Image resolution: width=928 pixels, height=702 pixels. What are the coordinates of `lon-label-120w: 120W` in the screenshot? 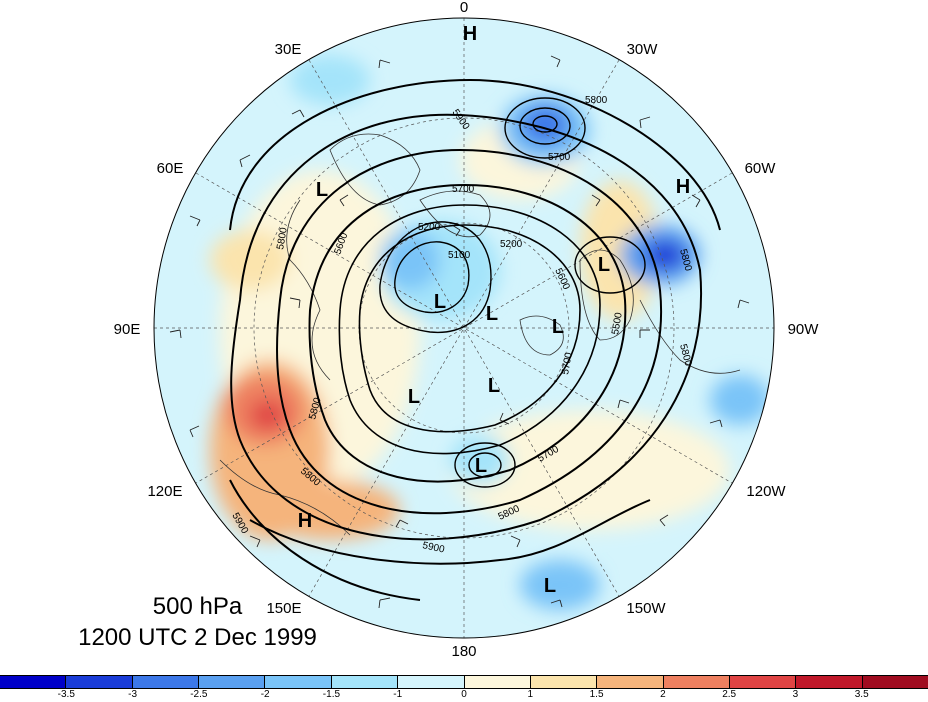 It's located at (766, 491).